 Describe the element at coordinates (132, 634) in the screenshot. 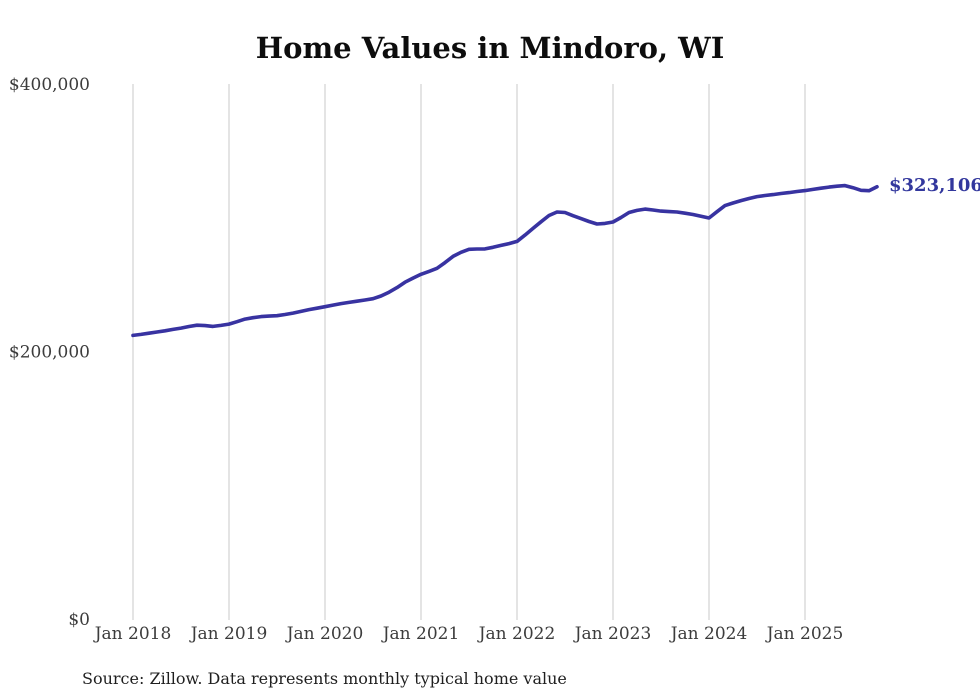

I see `x-tick-label: Jan 2018` at that location.